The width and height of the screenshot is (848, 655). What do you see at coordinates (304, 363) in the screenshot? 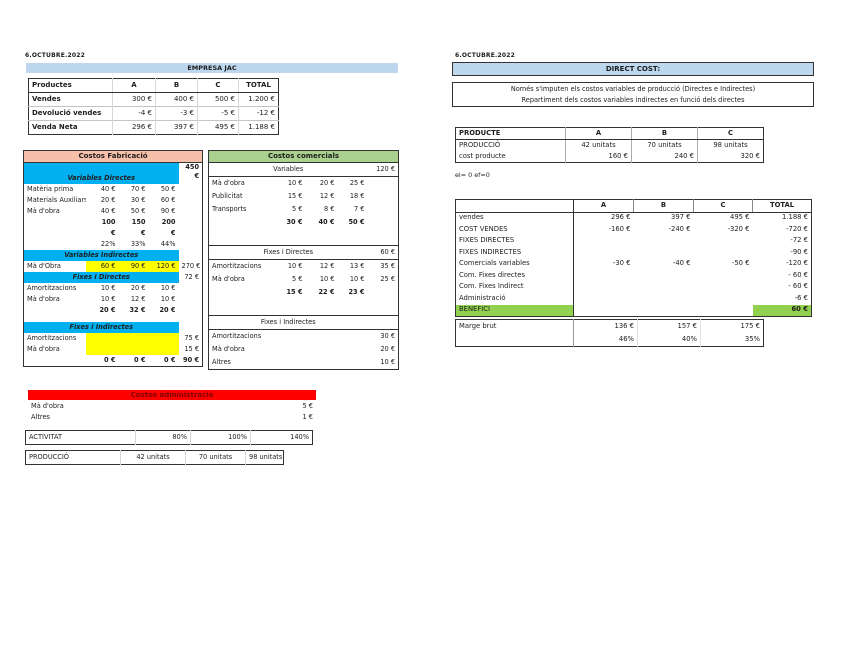
I see `table-row: Altres 10 €` at bounding box center [304, 363].